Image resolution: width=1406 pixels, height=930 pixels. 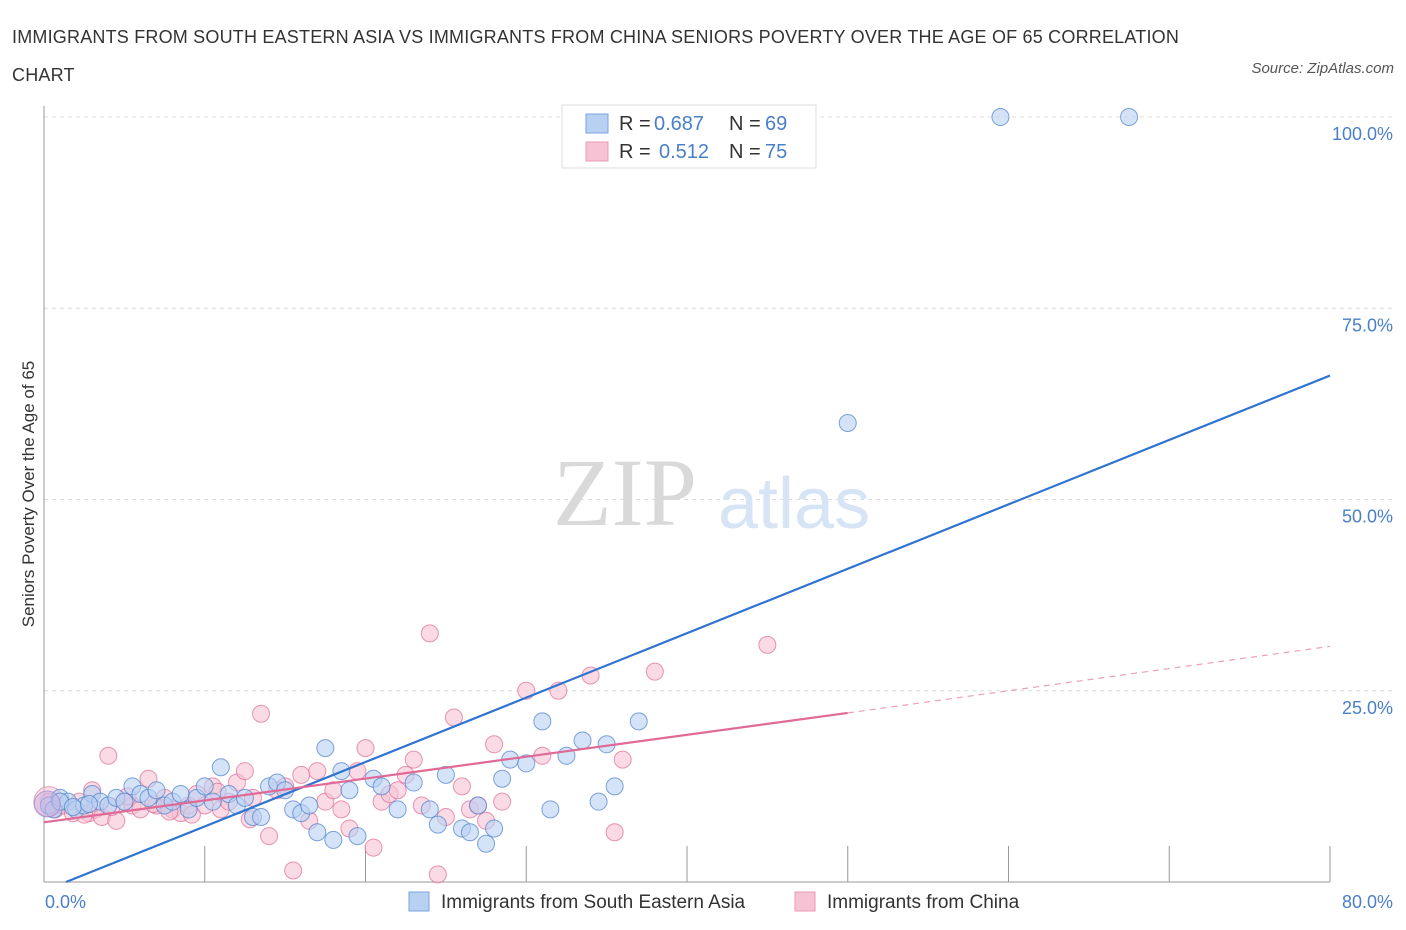 What do you see at coordinates (794, 504) in the screenshot?
I see `watermark-atlas: atlas` at bounding box center [794, 504].